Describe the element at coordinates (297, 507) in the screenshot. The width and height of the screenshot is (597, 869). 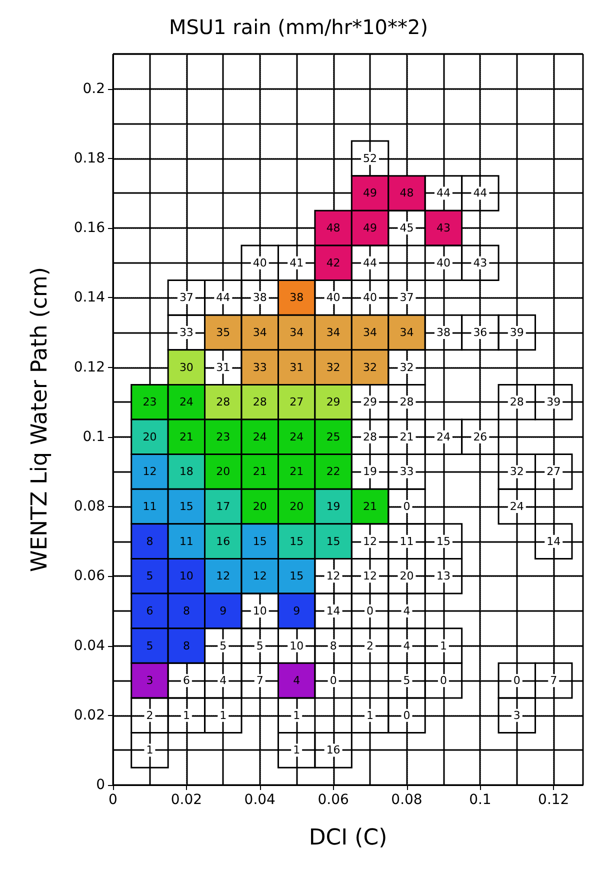
I see `data-label: 20` at that location.